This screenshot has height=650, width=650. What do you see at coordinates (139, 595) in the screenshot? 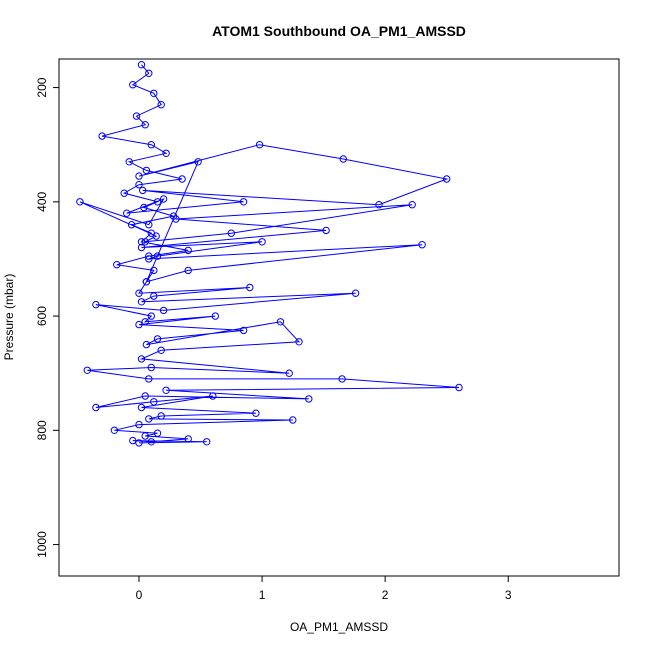
I see `x-tick-label: 0` at bounding box center [139, 595].